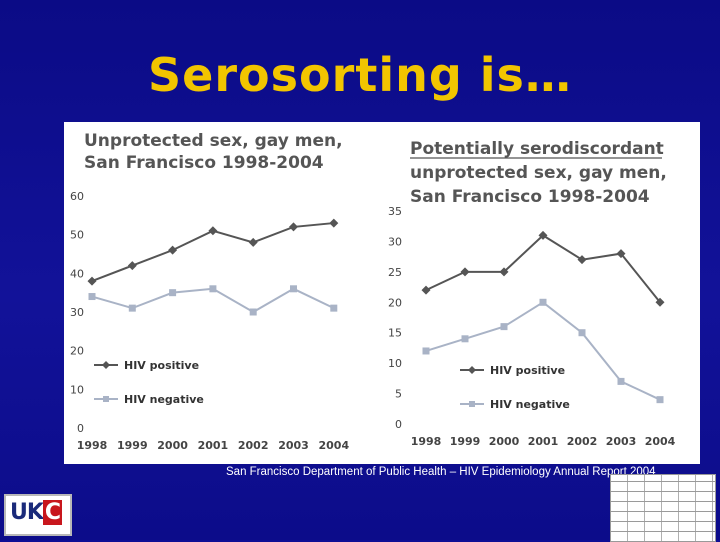 The image size is (720, 542). What do you see at coordinates (395, 272) in the screenshot?
I see `y-tick-label: 25` at bounding box center [395, 272].